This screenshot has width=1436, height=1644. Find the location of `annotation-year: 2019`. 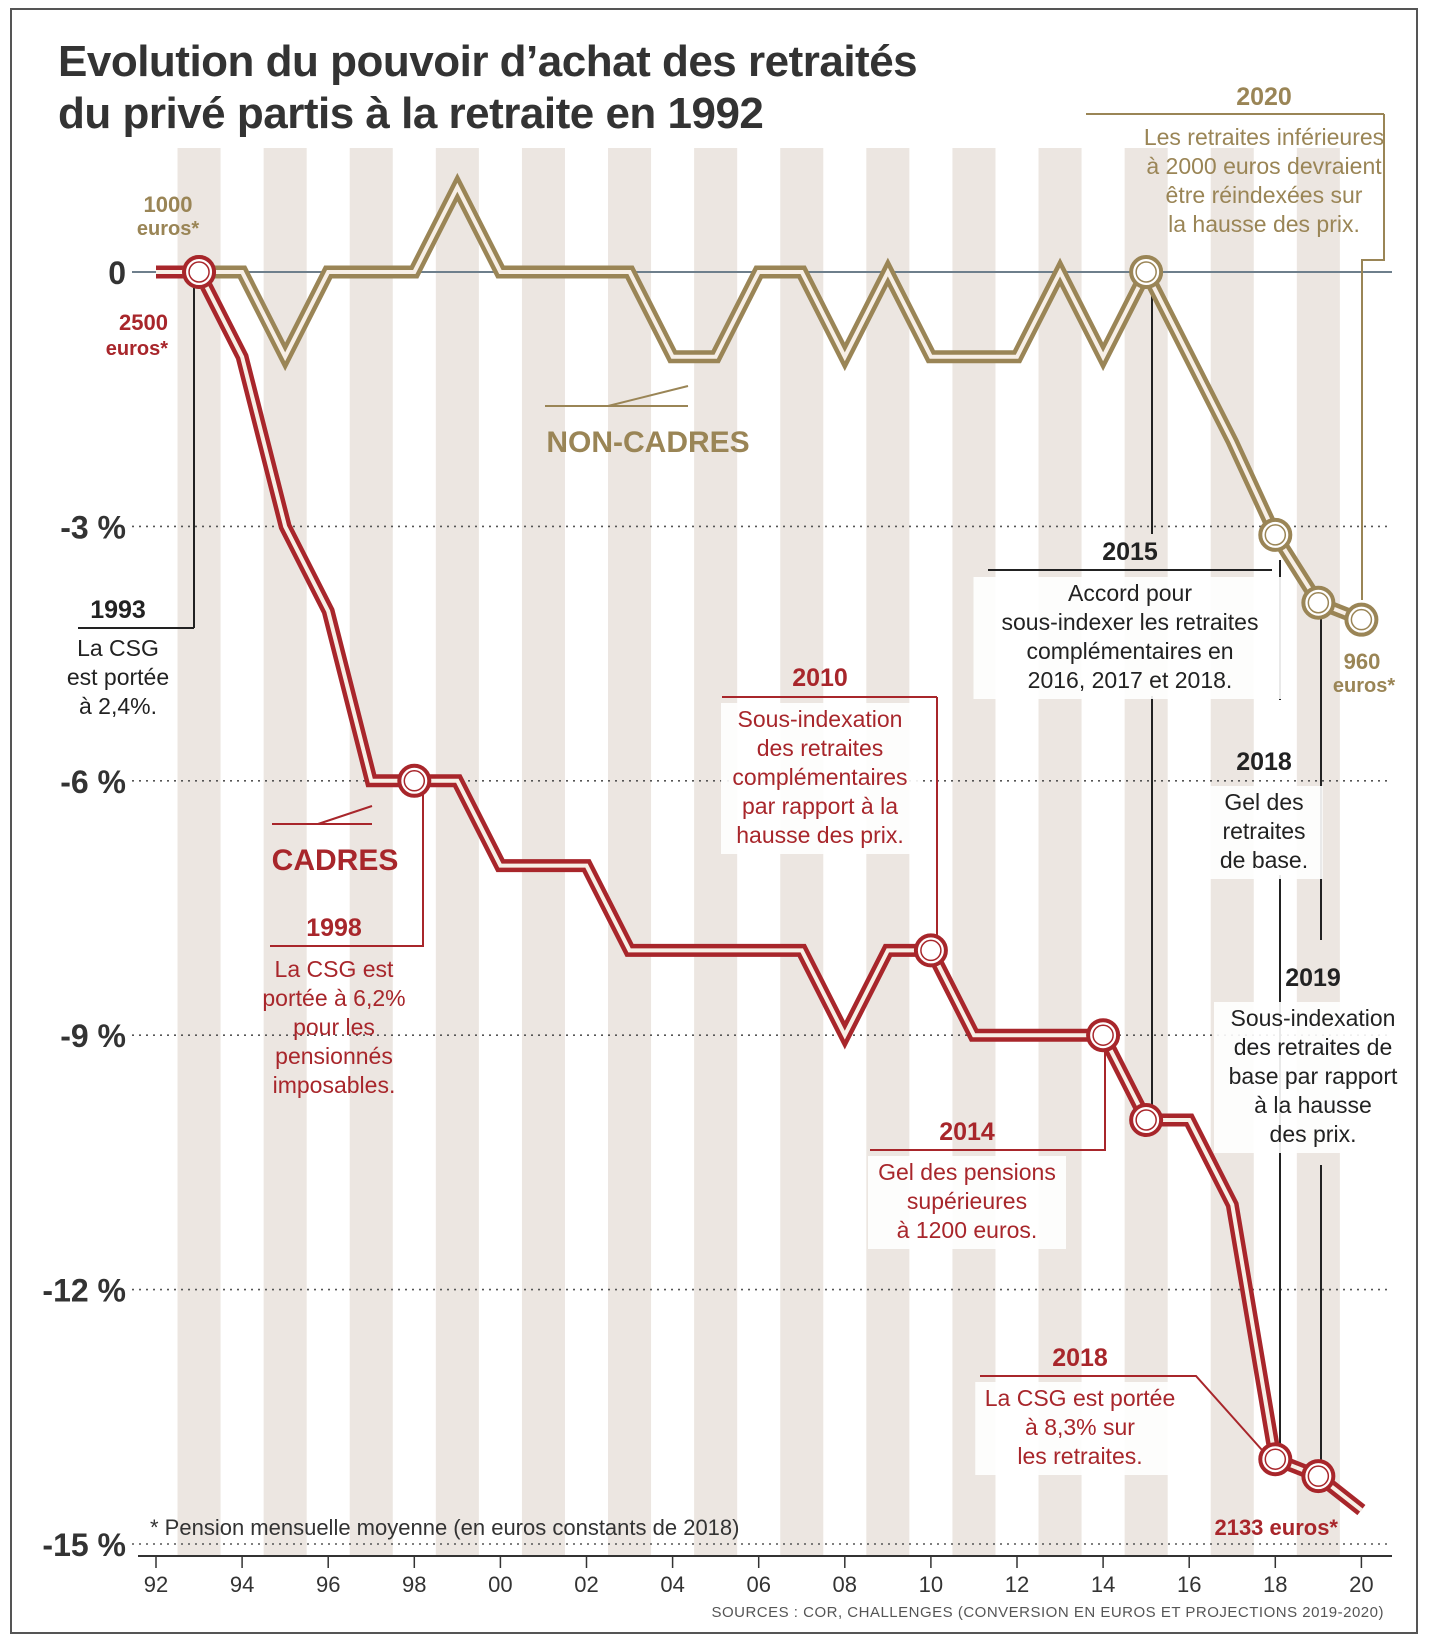

annotation-year: 2019 is located at coordinates (1313, 978).